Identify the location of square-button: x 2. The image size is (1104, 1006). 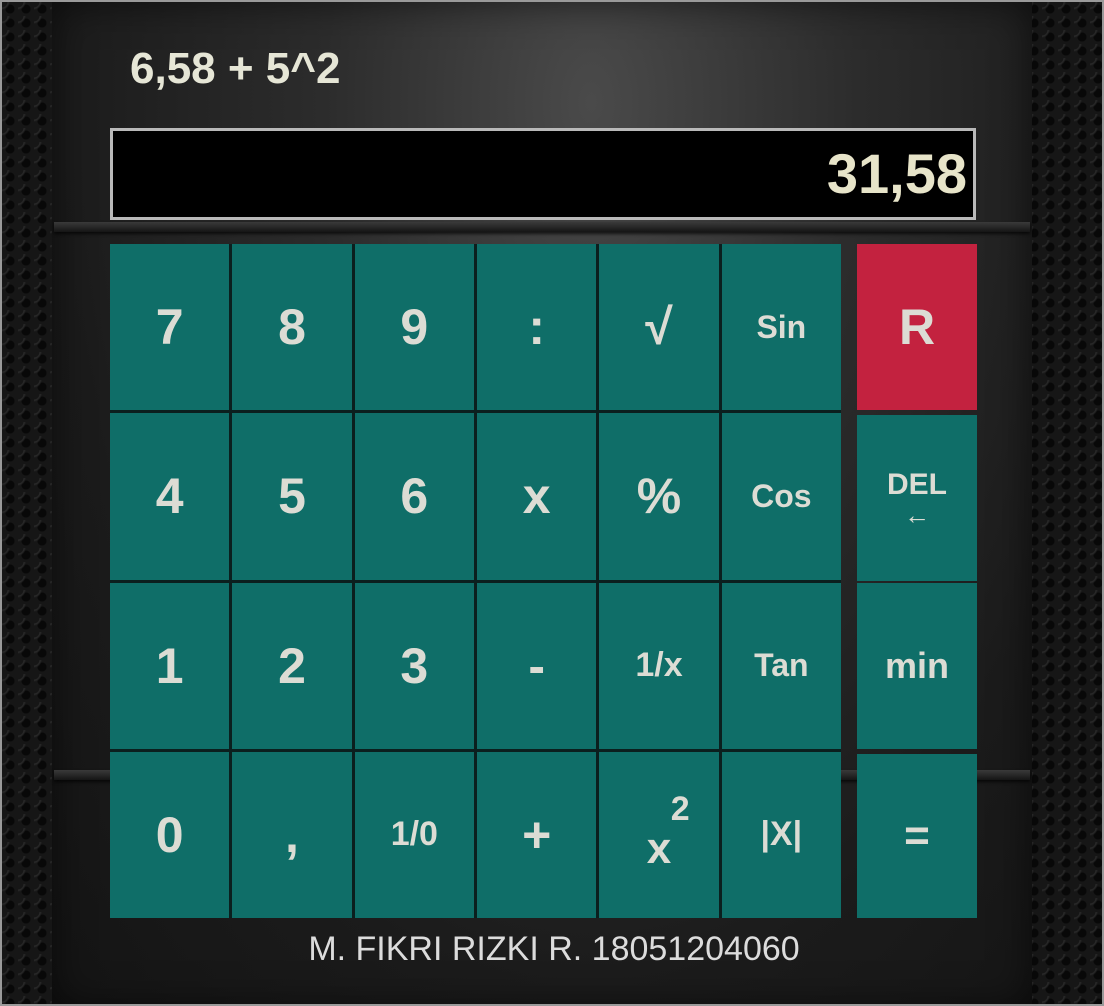
(659, 834).